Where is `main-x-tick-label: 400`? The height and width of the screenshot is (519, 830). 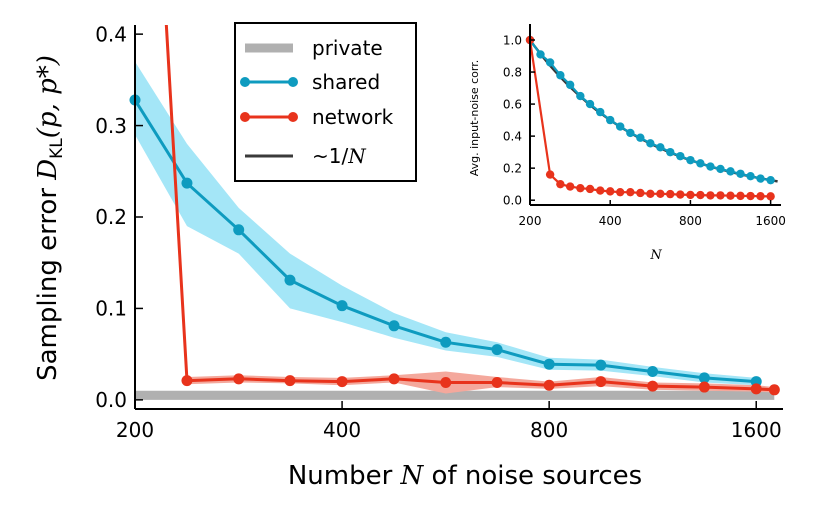 main-x-tick-label: 400 is located at coordinates (342, 430).